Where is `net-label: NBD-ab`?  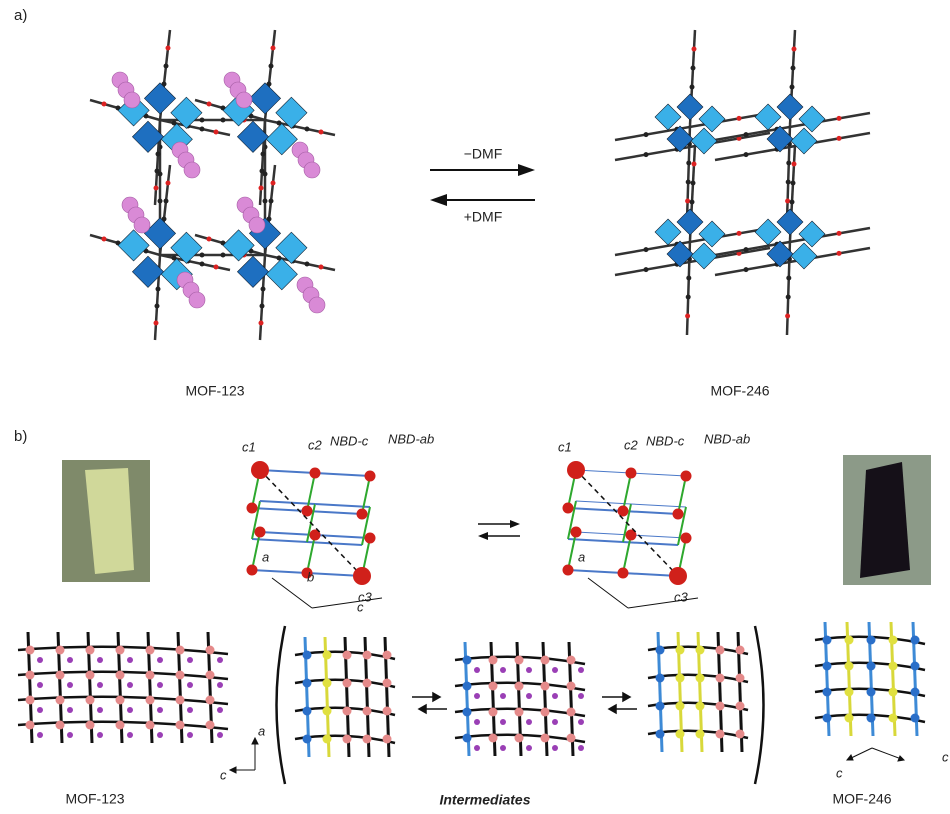
net-label: NBD-ab is located at coordinates (727, 438).